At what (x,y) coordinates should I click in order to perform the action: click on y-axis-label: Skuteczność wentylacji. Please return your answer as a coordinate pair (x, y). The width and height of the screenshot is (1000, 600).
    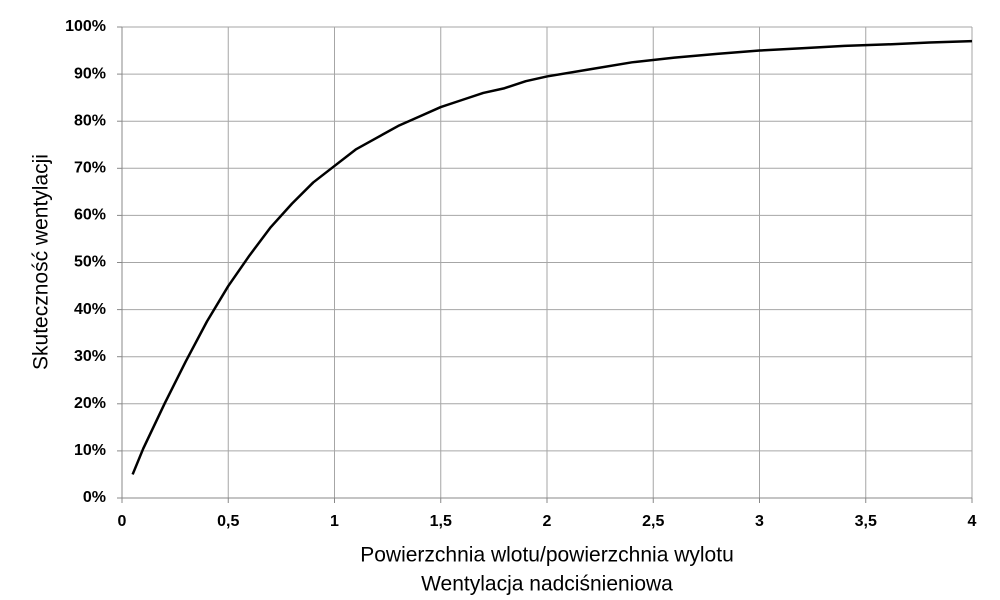
    Looking at the image, I should click on (41, 262).